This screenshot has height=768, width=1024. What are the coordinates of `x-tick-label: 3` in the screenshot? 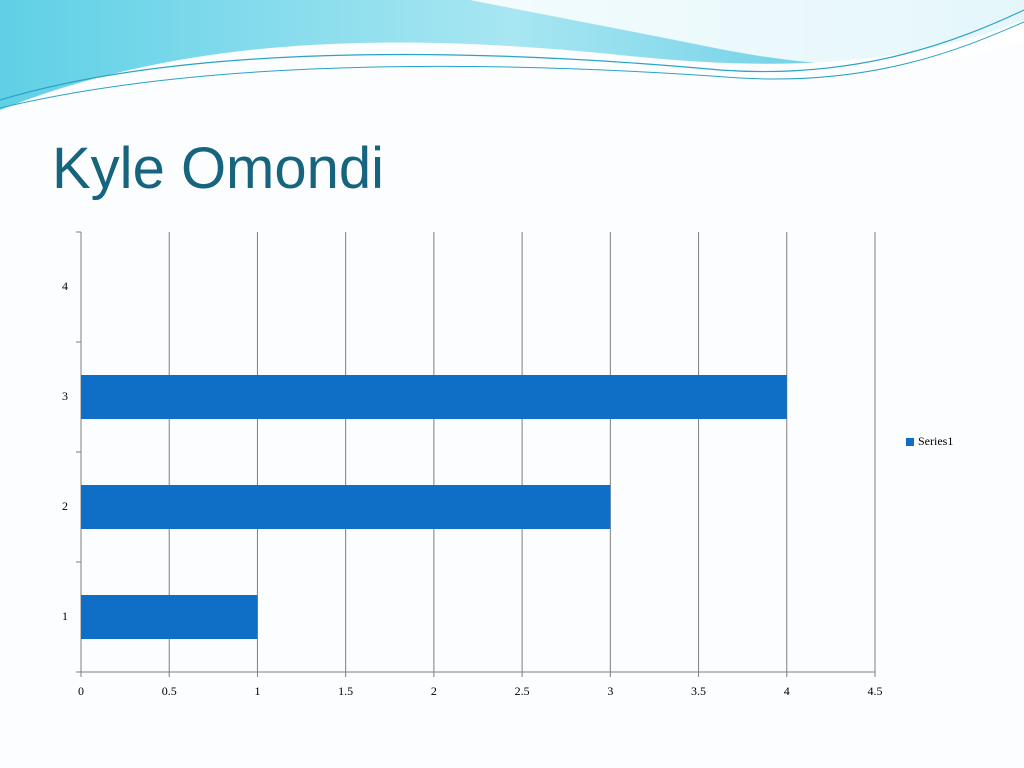 It's located at (610, 691).